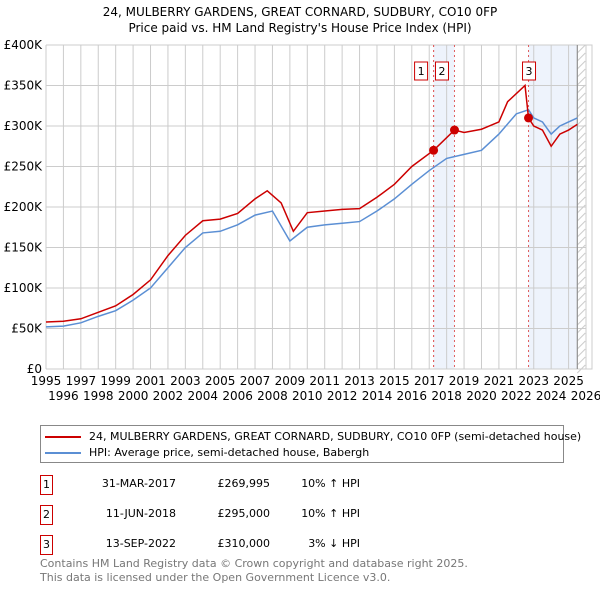  I want to click on sale-label: 1, so click(421, 71).